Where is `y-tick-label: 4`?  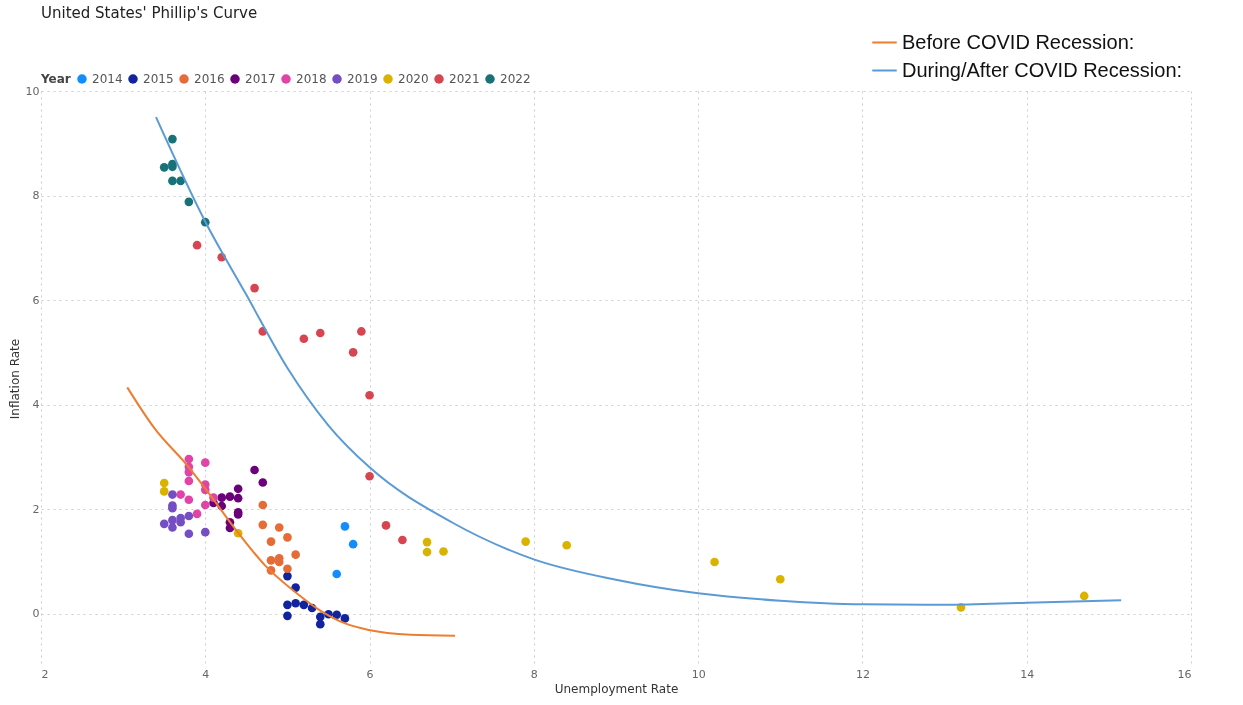 y-tick-label: 4 is located at coordinates (36, 405).